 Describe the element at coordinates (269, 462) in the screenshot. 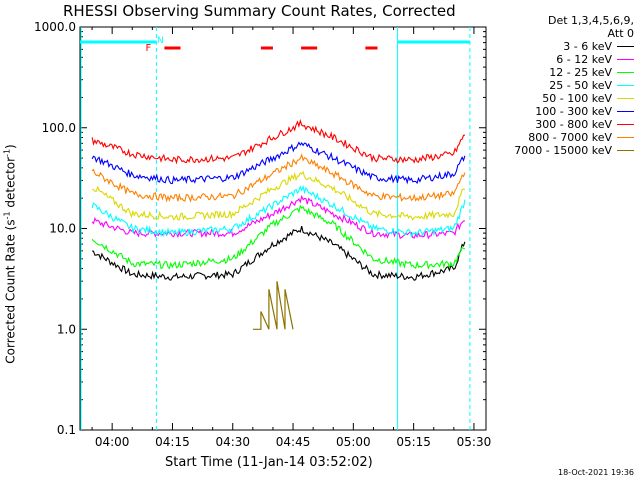

I see `x-axis-label: Start Time (11-Jan-14 03:52:02)` at that location.